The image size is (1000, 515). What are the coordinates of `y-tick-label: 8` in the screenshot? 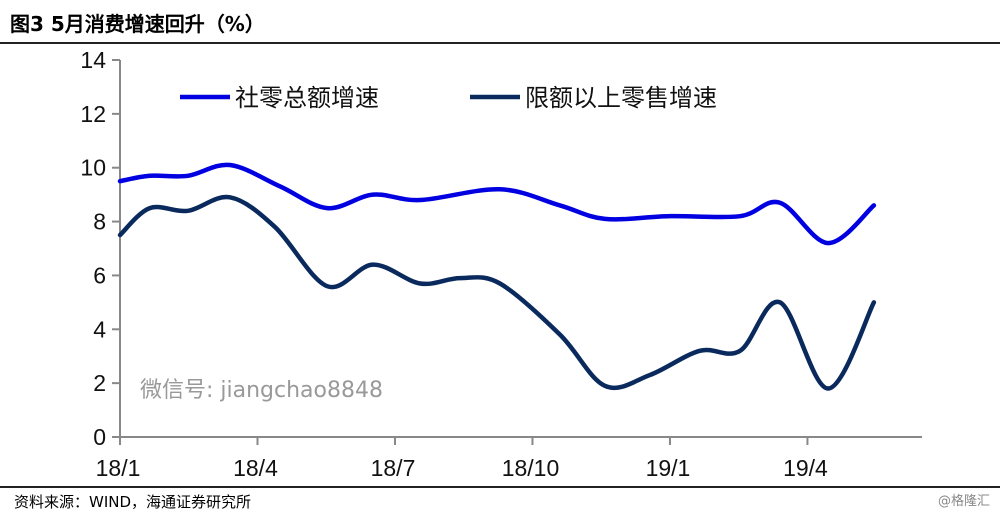 It's located at (99, 222).